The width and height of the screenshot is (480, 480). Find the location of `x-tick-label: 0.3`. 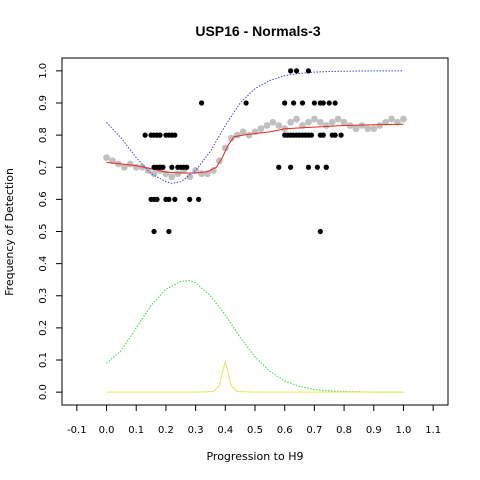

x-tick-label: 0.3 is located at coordinates (196, 430).